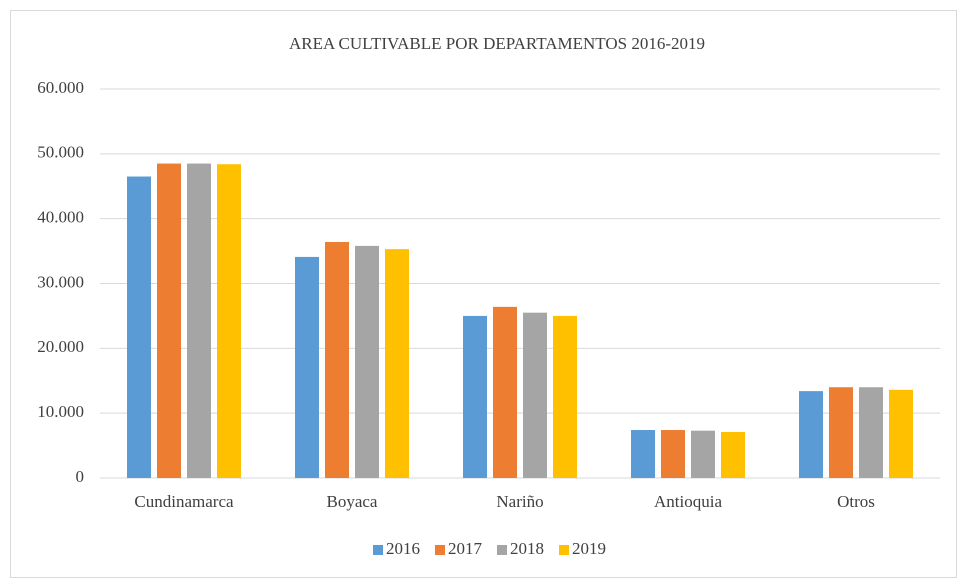 This screenshot has height=579, width=958. Describe the element at coordinates (352, 501) in the screenshot. I see `x-tick-label: Boyaca` at that location.